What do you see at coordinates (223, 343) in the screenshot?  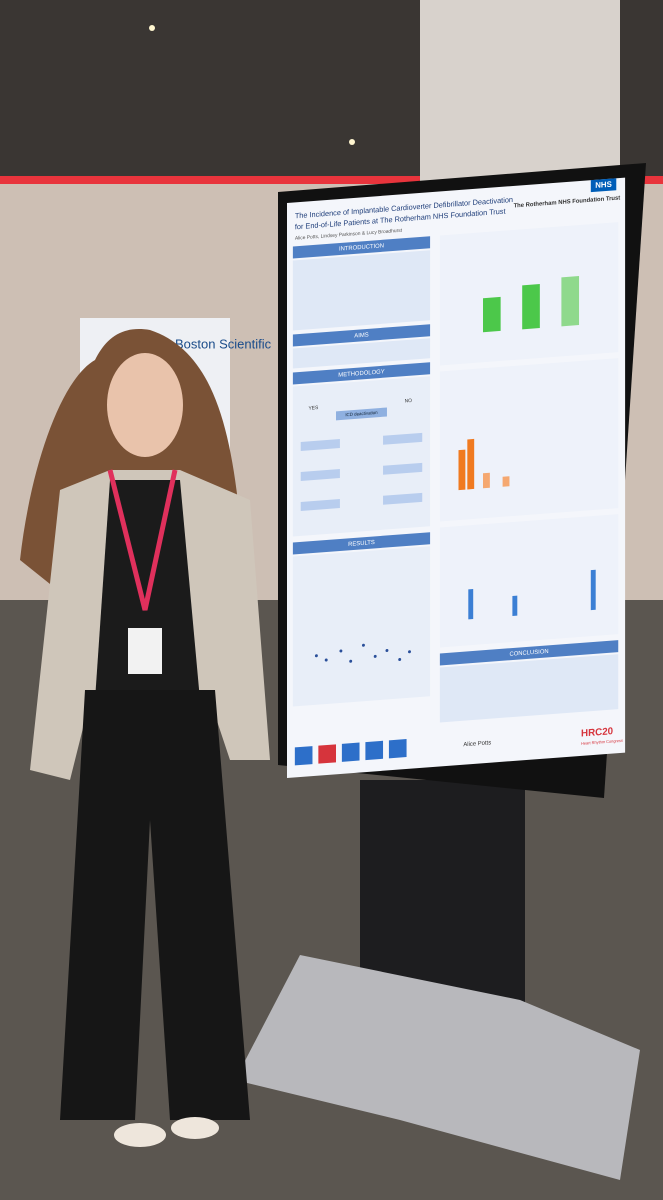 I see `banner-text: Boston Scientific` at bounding box center [223, 343].